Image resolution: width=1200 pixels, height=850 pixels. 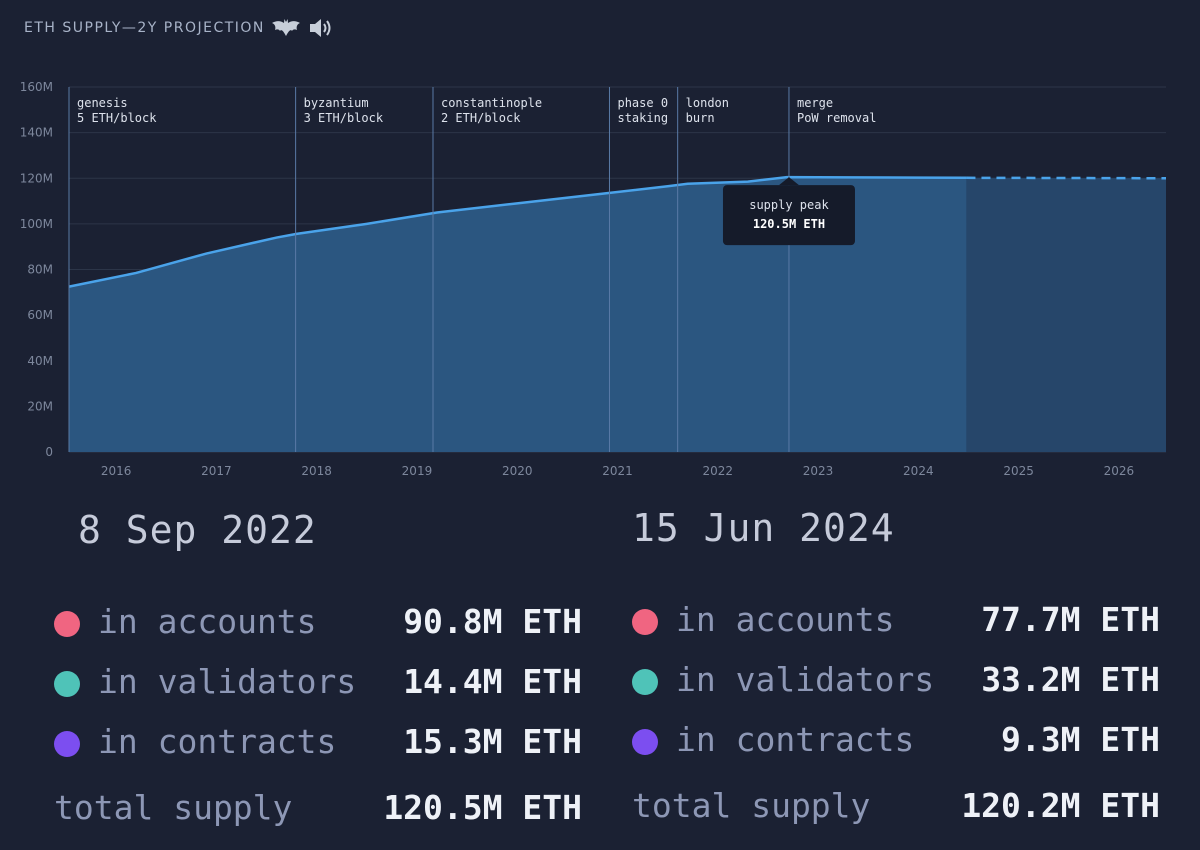 I want to click on y-tick-label: 40M, so click(x=40, y=361).